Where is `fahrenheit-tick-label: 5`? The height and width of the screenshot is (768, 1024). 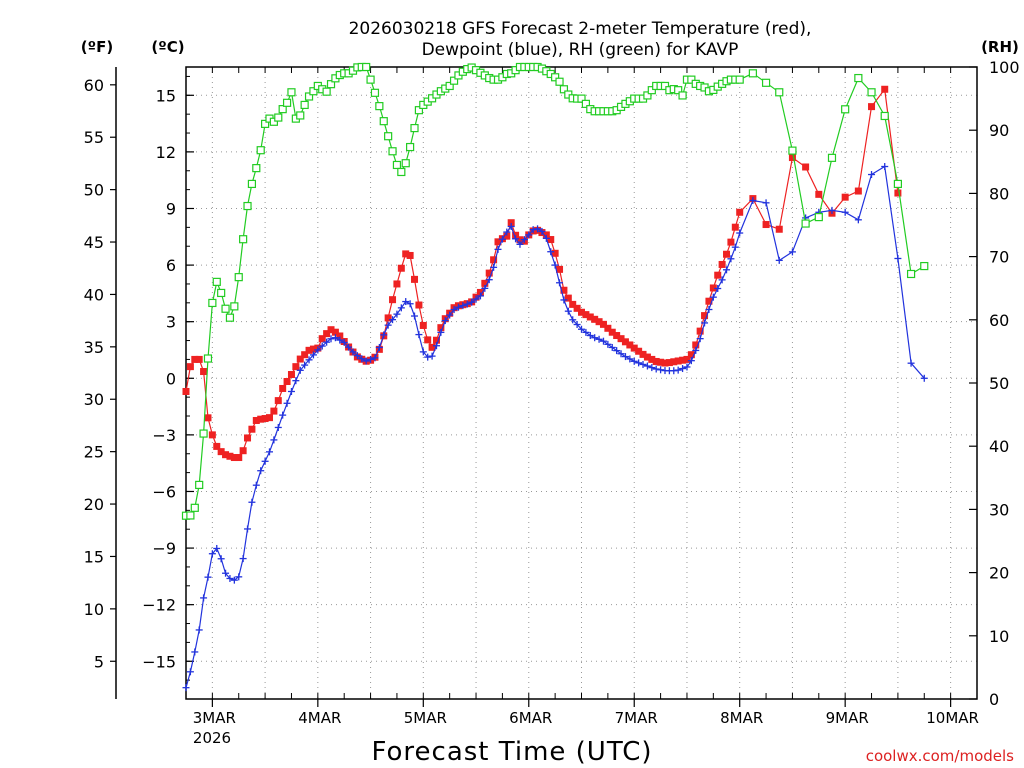
fahrenheit-tick-label: 5 is located at coordinates (99, 661).